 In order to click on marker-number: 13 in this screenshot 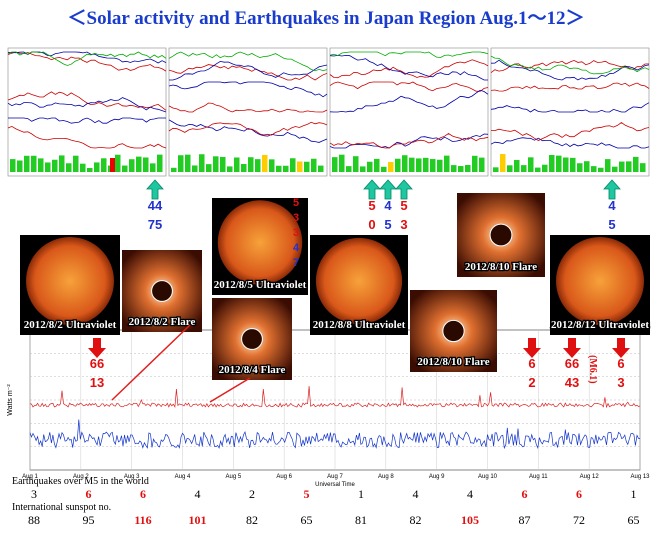, I will do `click(97, 382)`.